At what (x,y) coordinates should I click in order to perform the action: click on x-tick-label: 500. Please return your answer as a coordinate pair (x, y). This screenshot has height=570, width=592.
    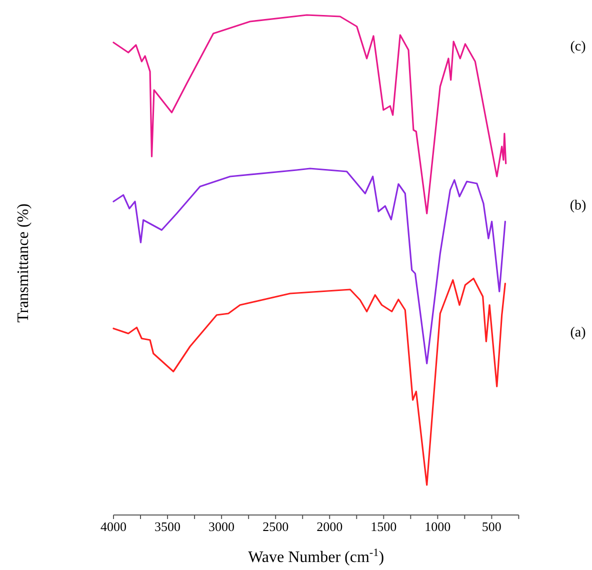
    Looking at the image, I should click on (492, 526).